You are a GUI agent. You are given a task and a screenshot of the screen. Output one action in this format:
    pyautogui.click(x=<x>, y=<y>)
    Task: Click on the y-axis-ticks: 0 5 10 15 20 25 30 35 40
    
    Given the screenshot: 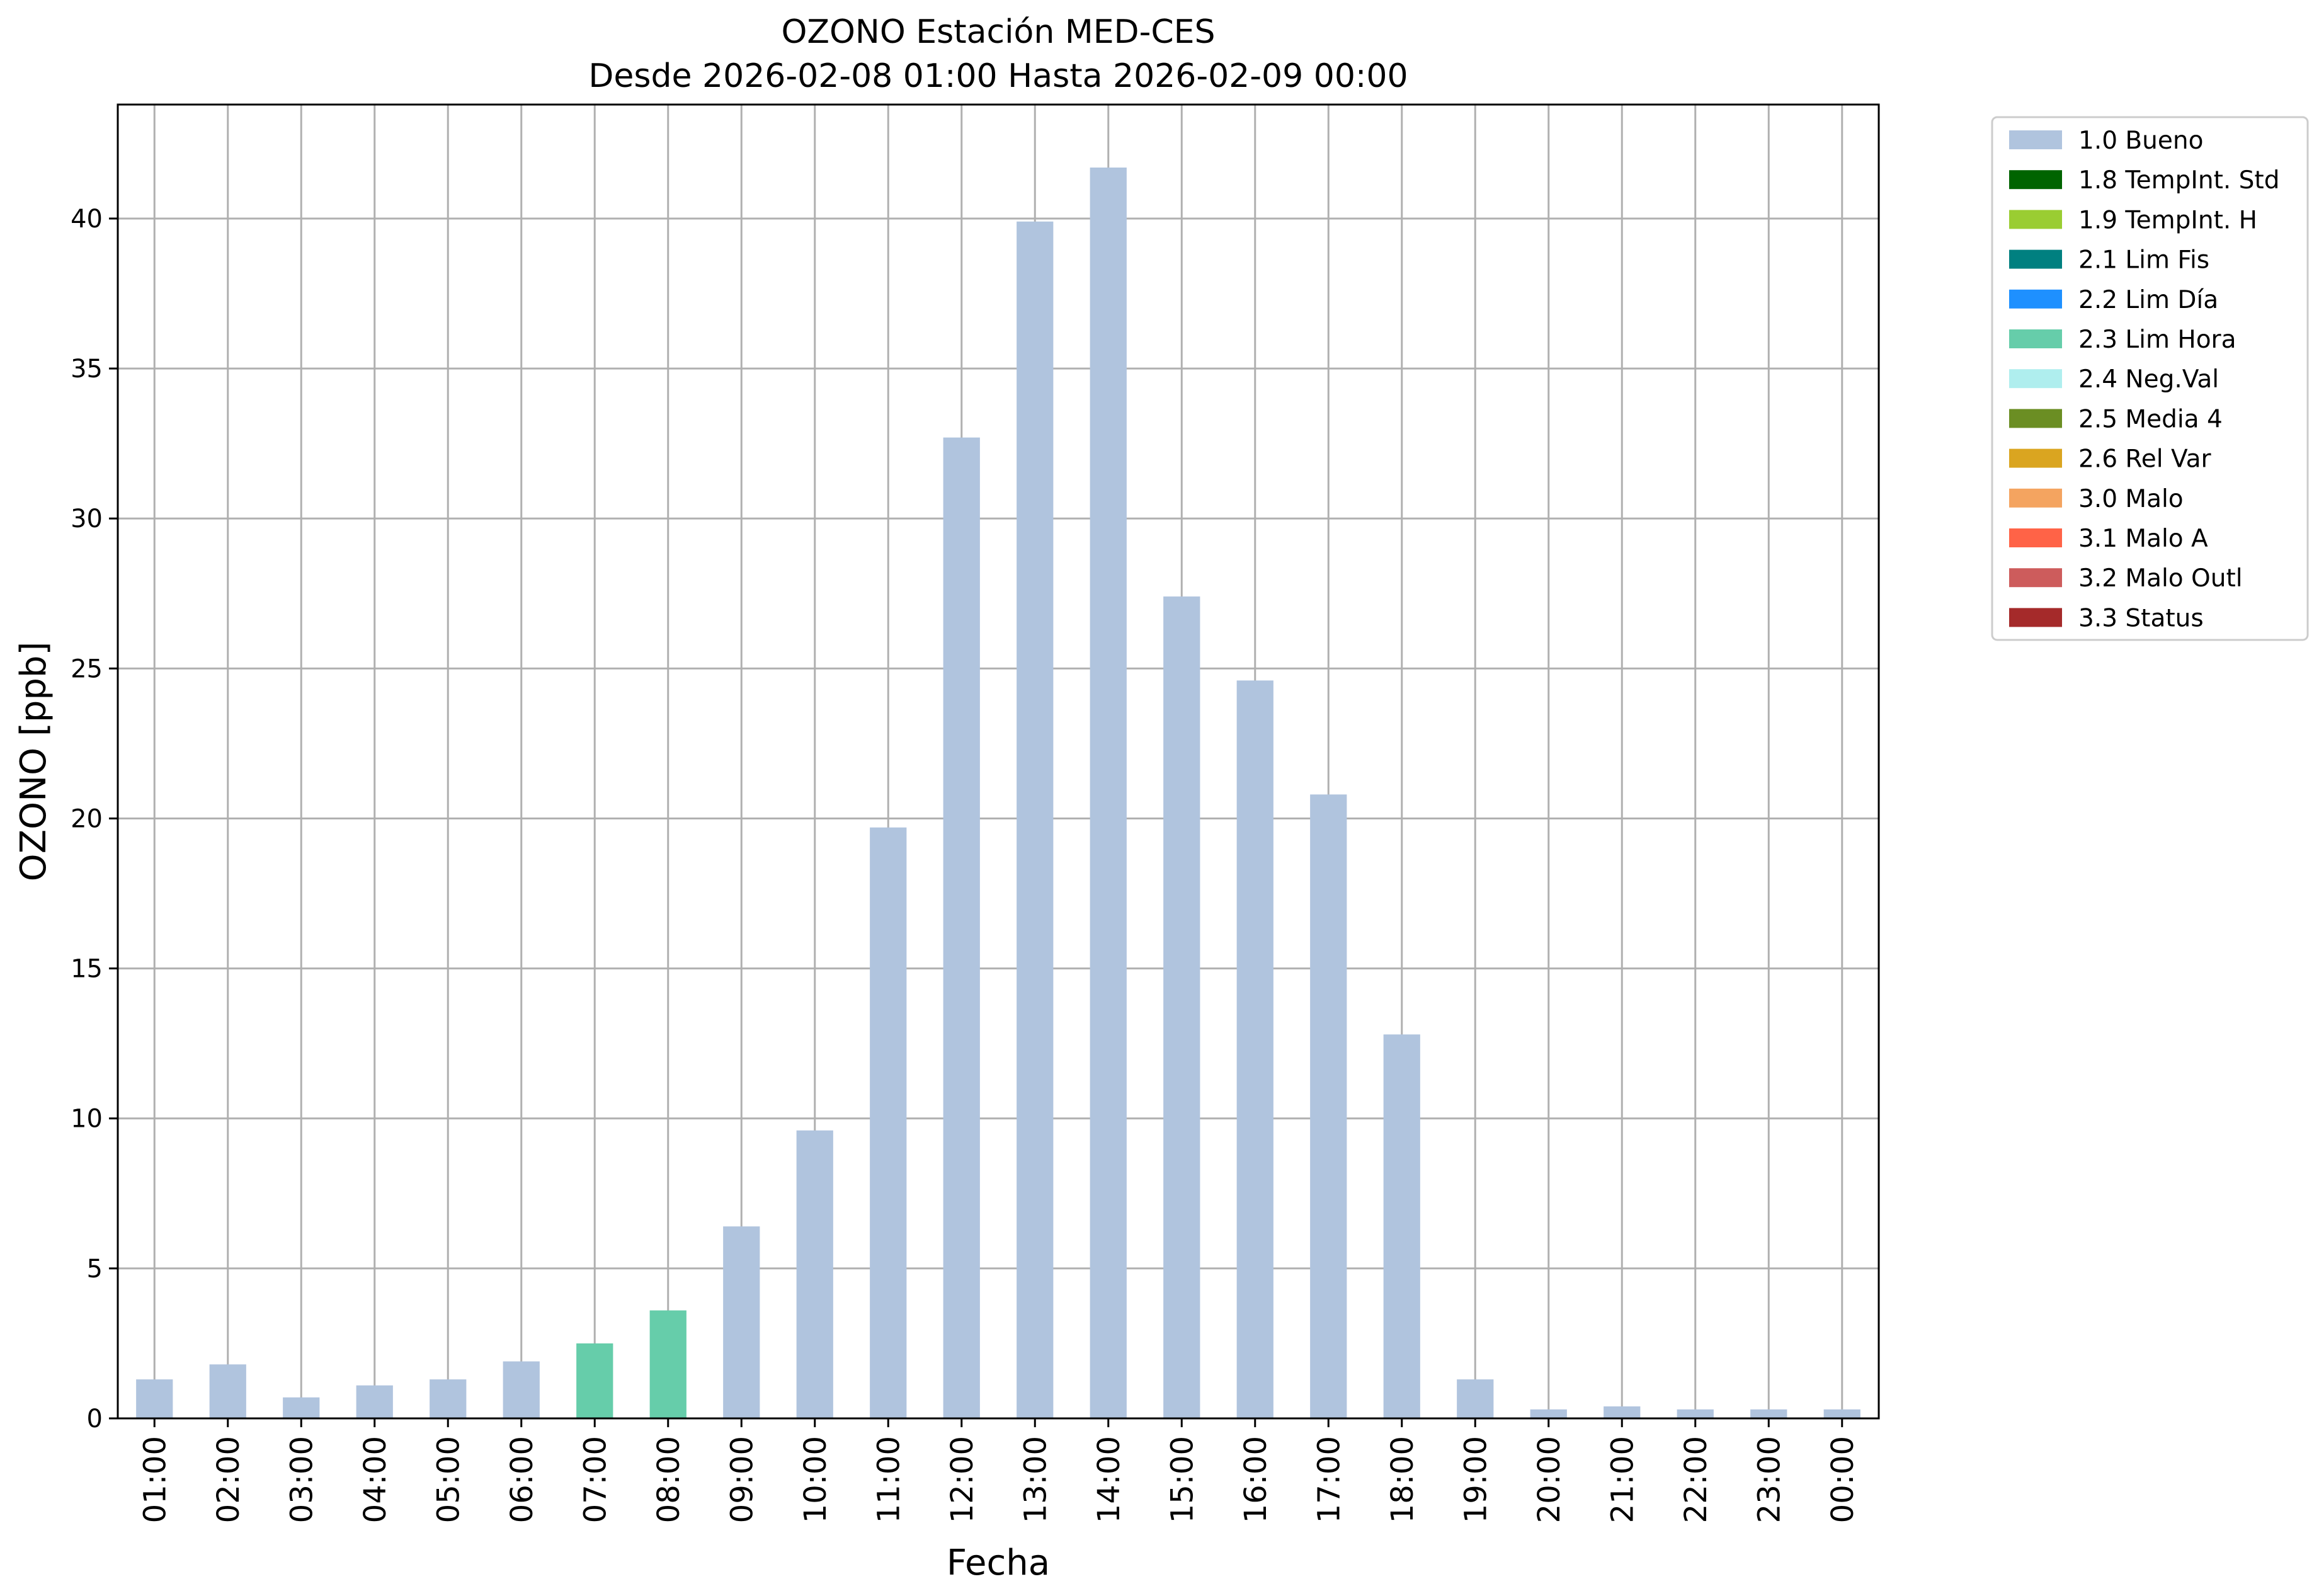 What is the action you would take?
    pyautogui.click(x=94, y=819)
    